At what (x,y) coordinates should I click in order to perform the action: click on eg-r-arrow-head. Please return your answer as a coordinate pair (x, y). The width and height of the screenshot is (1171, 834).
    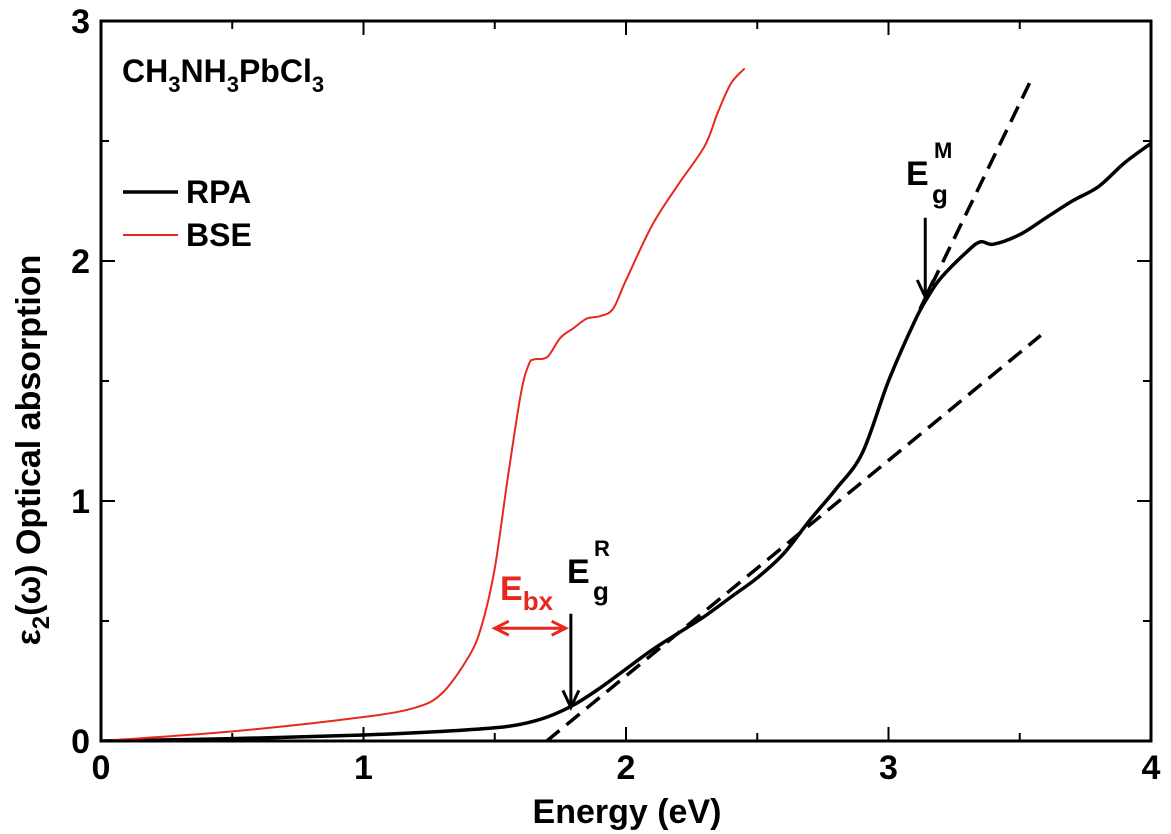
    Looking at the image, I should click on (571, 700).